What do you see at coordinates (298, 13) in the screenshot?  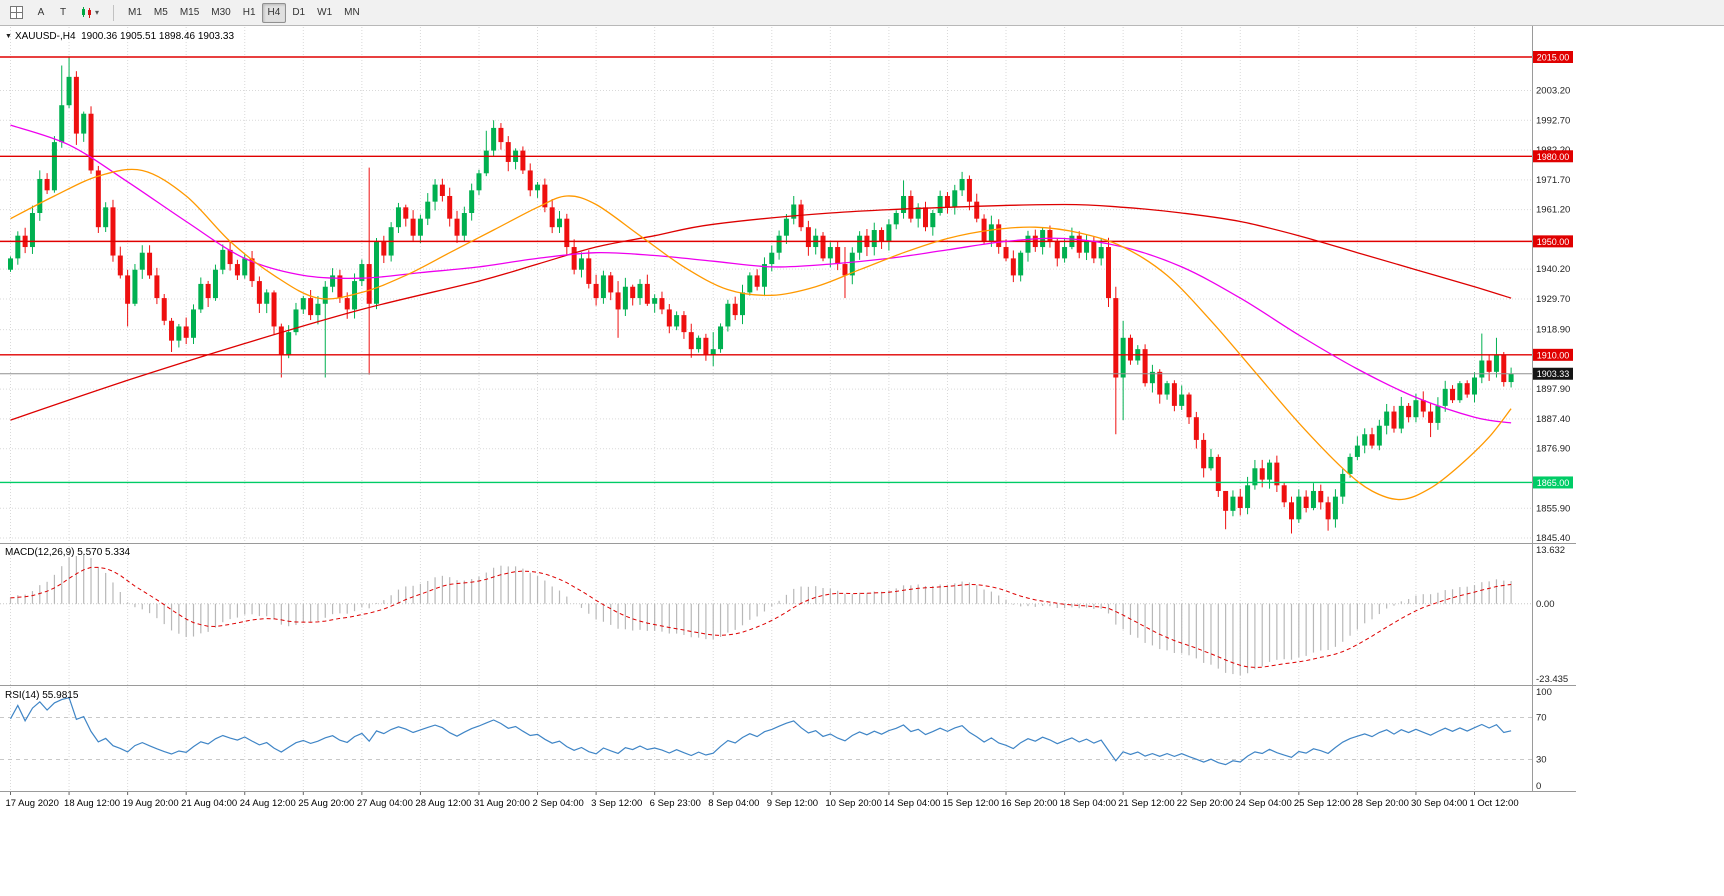 I see `timeframe-d1-button: D1` at bounding box center [298, 13].